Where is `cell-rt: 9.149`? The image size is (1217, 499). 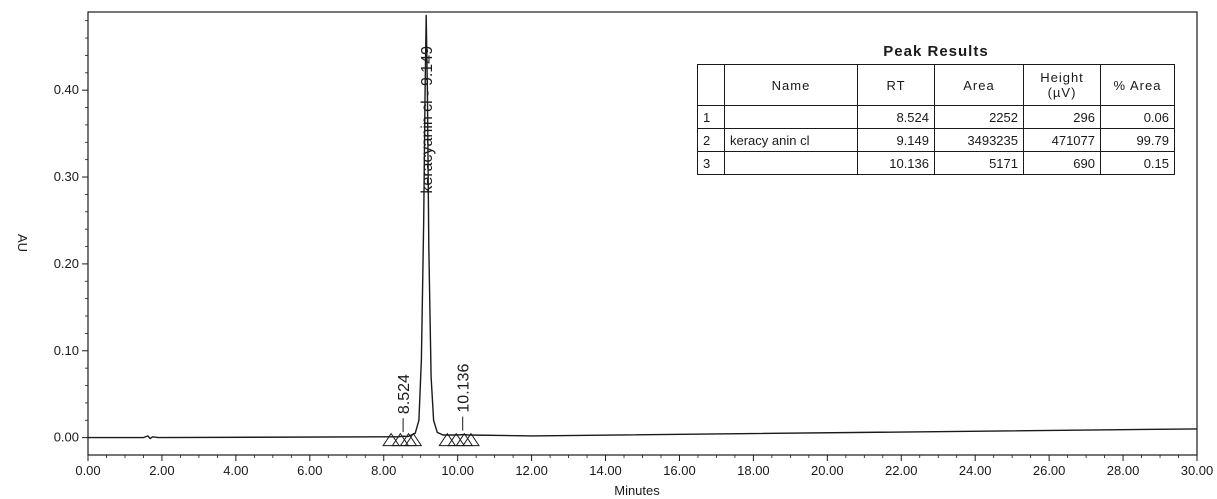 cell-rt: 9.149 is located at coordinates (896, 140).